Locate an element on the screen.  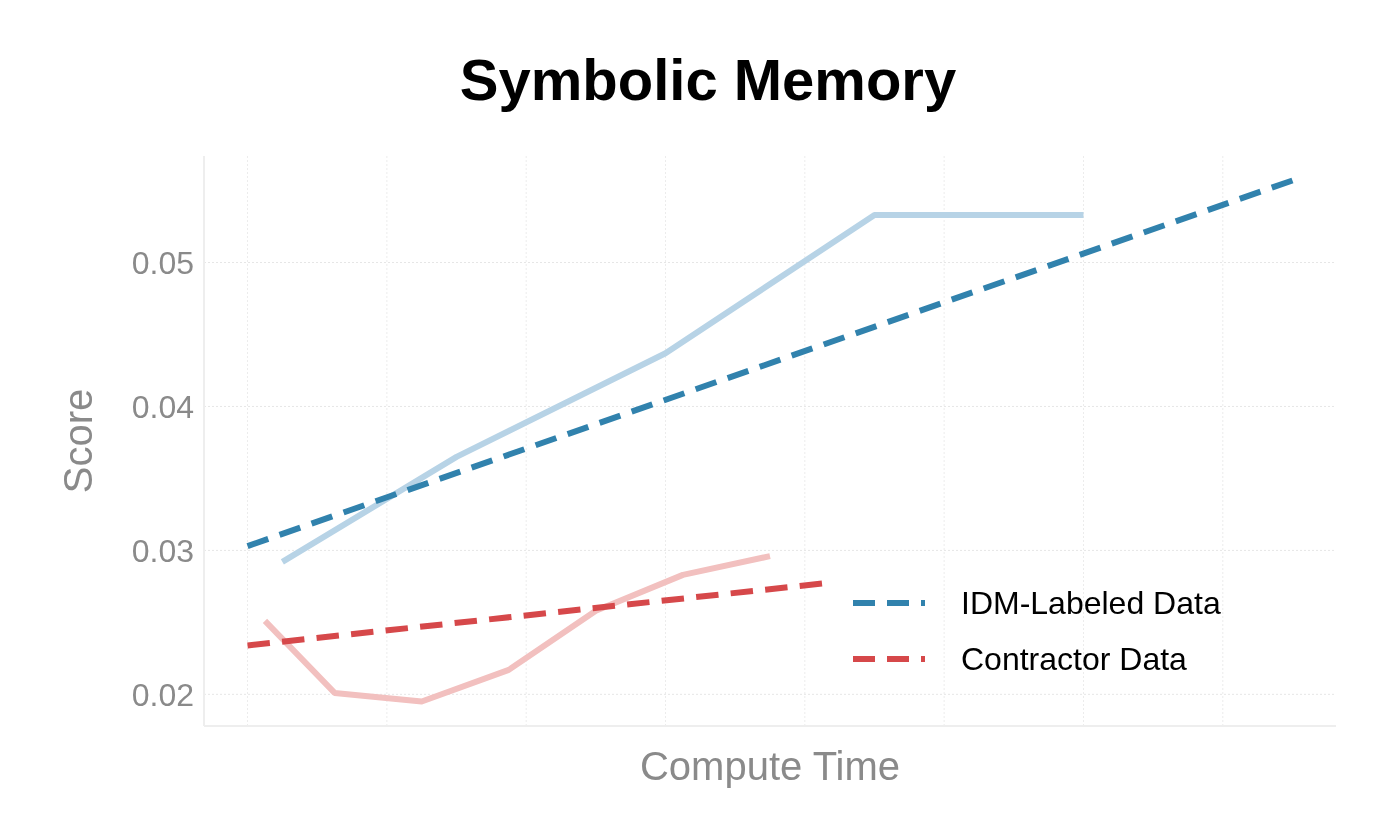
y-tick-label: 0.05 is located at coordinates (162, 262).